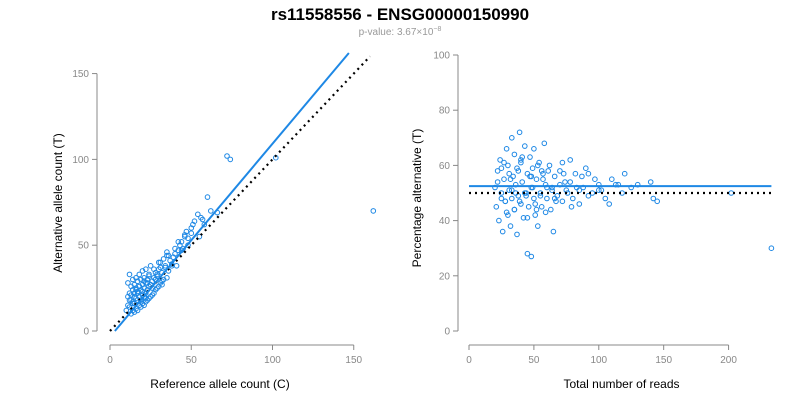 The height and width of the screenshot is (400, 800). What do you see at coordinates (353, 360) in the screenshot?
I see `x-tick-label: 150` at bounding box center [353, 360].